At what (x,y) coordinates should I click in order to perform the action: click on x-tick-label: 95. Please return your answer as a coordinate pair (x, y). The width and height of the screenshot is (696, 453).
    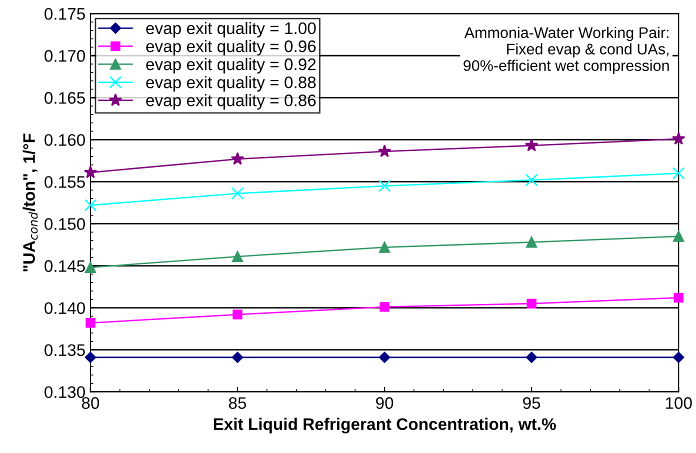
    Looking at the image, I should click on (531, 403).